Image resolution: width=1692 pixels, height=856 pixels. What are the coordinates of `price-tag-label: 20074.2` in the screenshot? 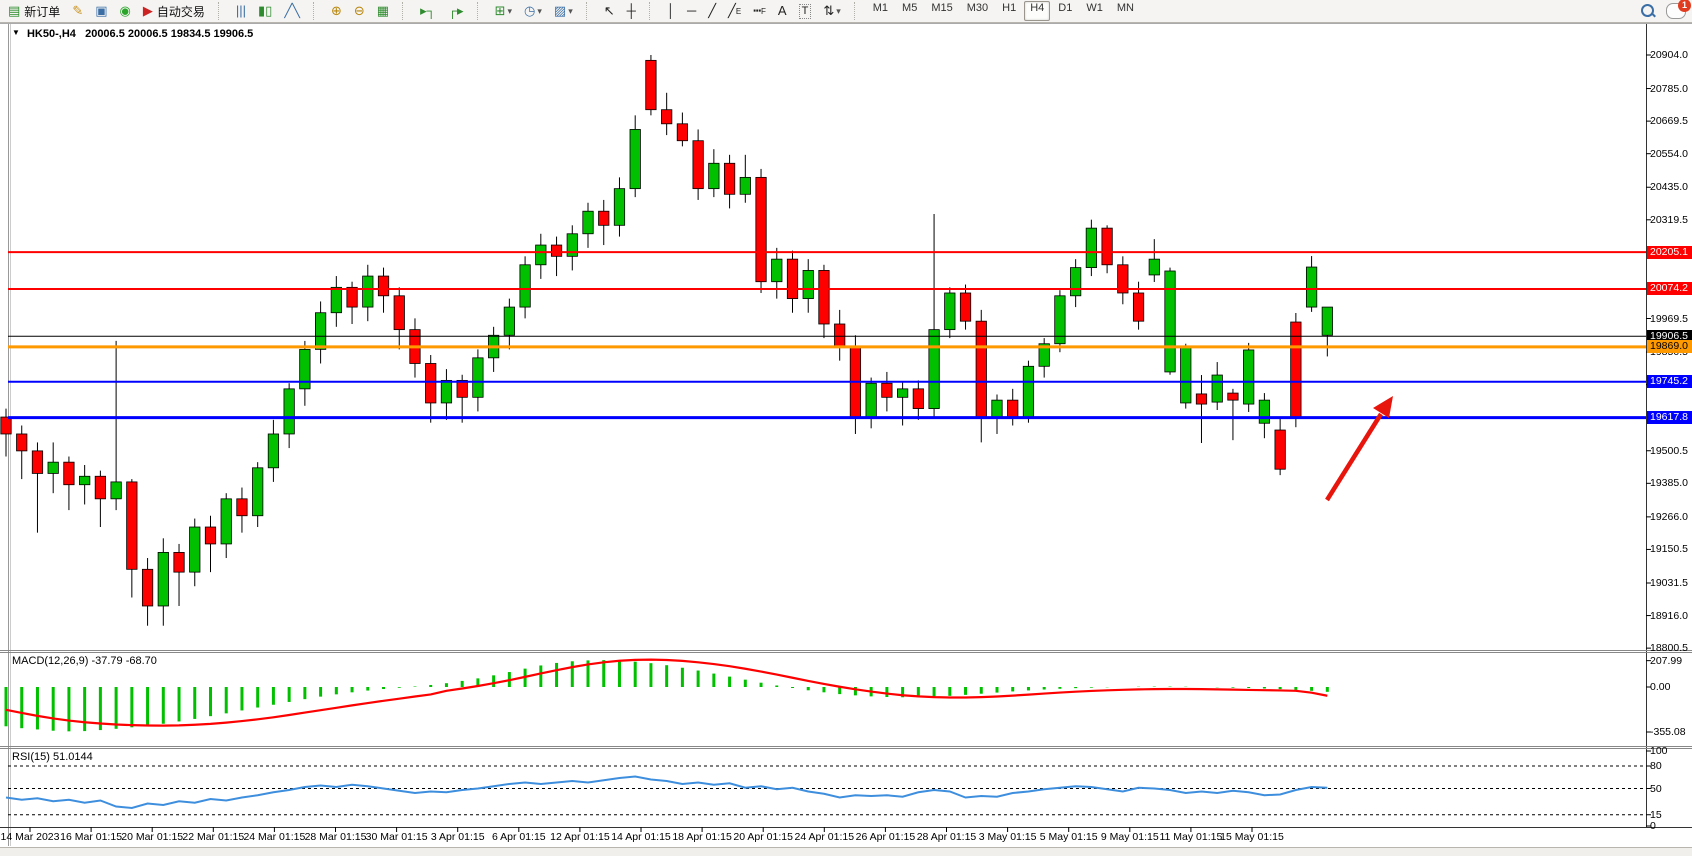 It's located at (1669, 289).